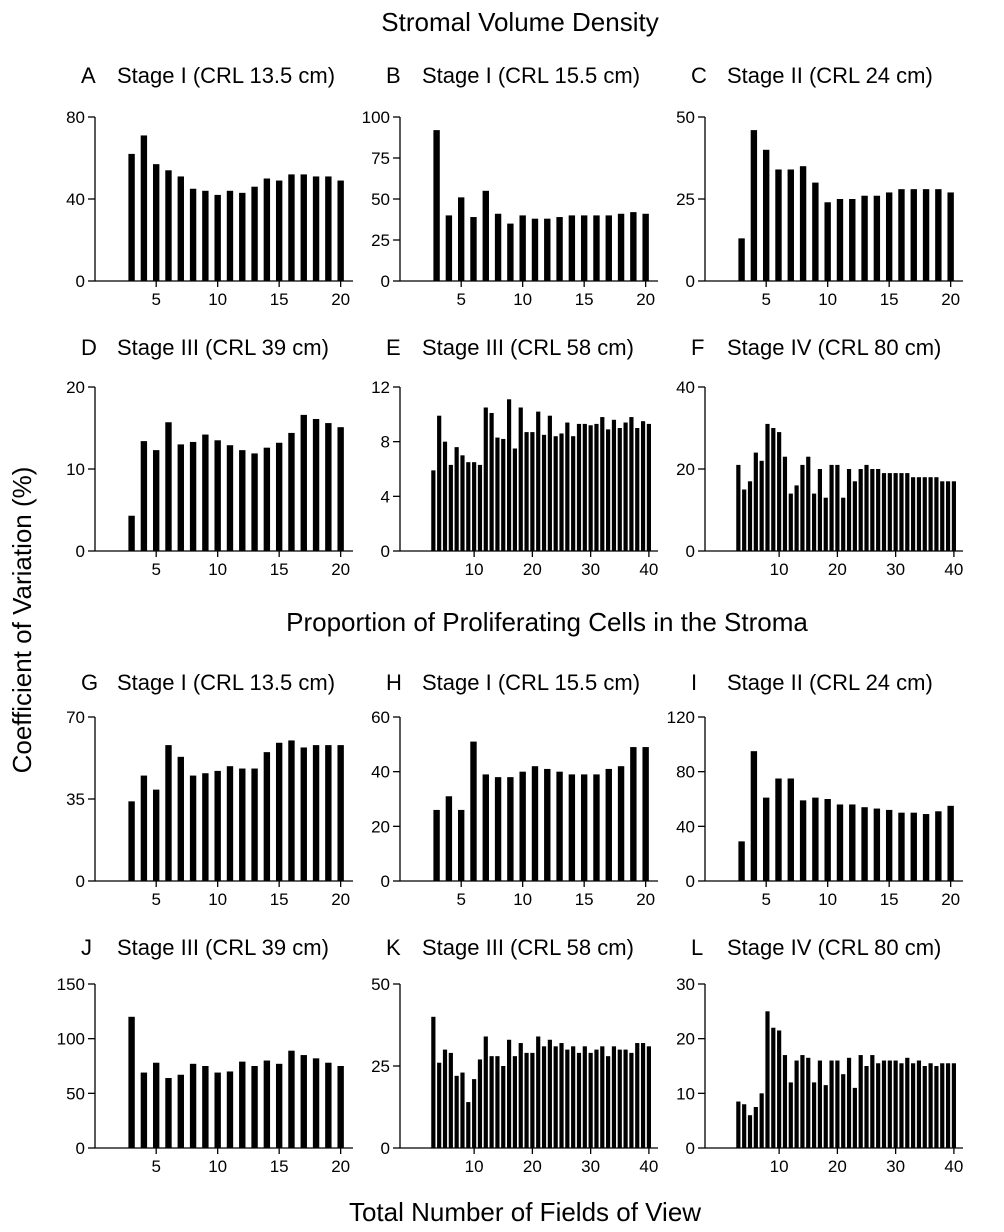 This screenshot has width=1004, height=1232. I want to click on y-tick-label: 100, so click(376, 117).